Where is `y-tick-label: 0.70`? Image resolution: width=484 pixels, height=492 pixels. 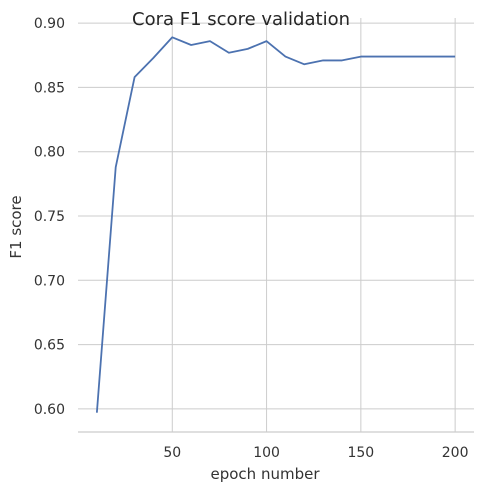
y-tick-label: 0.70 is located at coordinates (49, 281).